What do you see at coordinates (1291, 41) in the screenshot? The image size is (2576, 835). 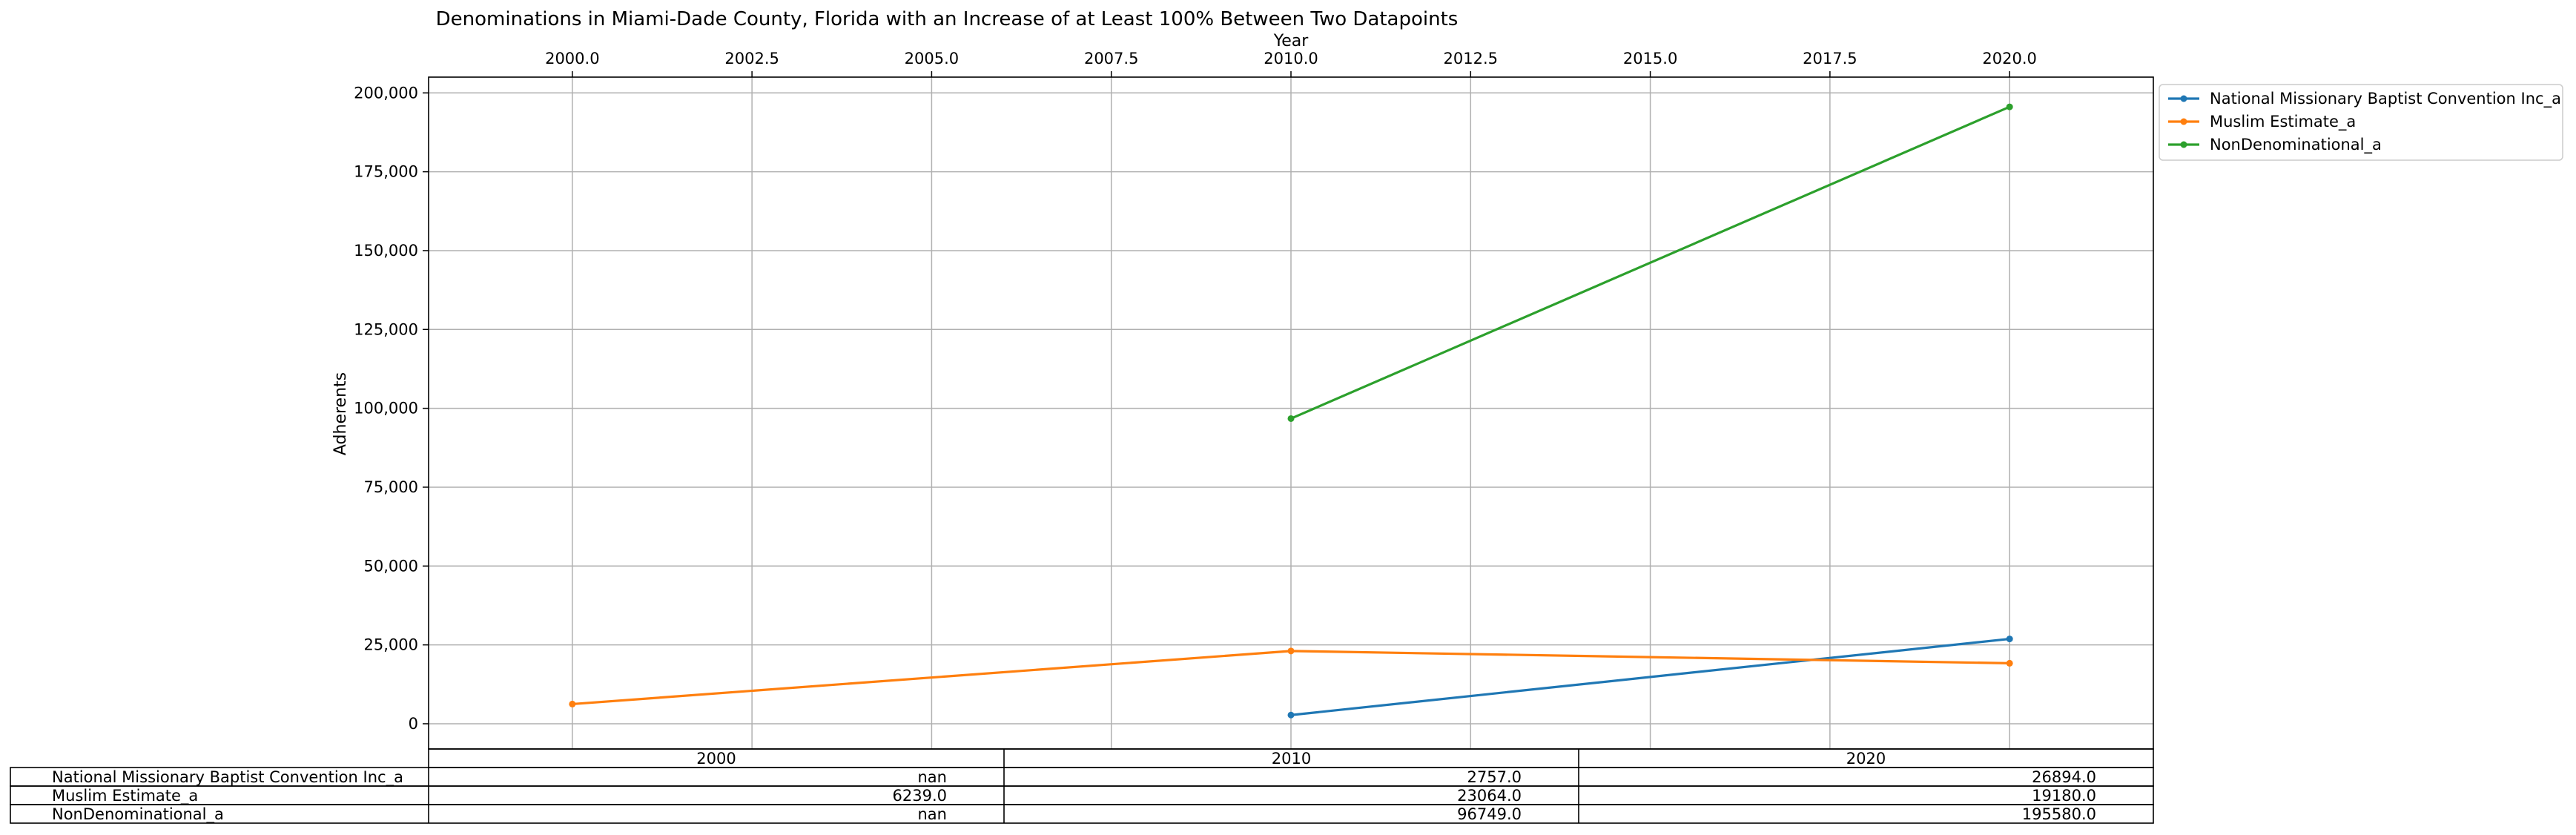 I see `x-axis-label: Year` at bounding box center [1291, 41].